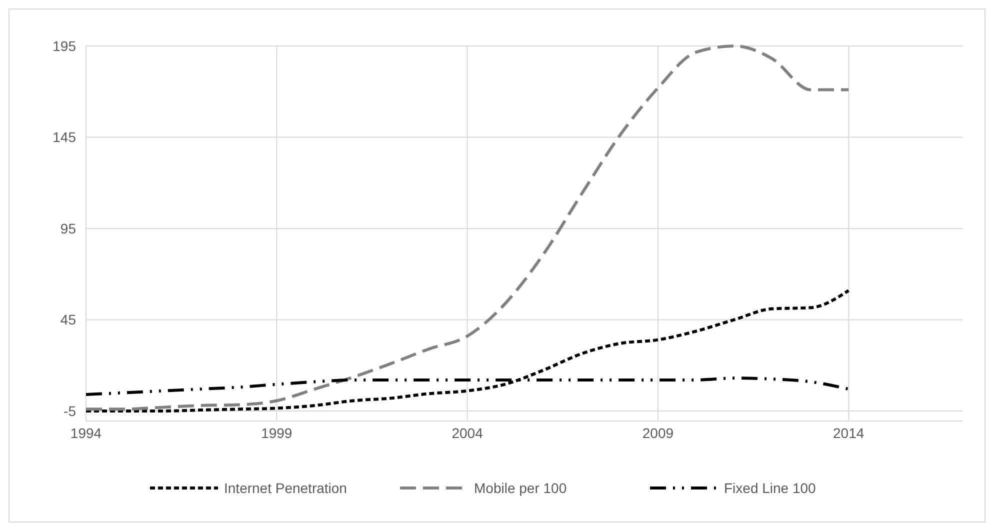  I want to click on x-tick-label: 1994, so click(86, 433).